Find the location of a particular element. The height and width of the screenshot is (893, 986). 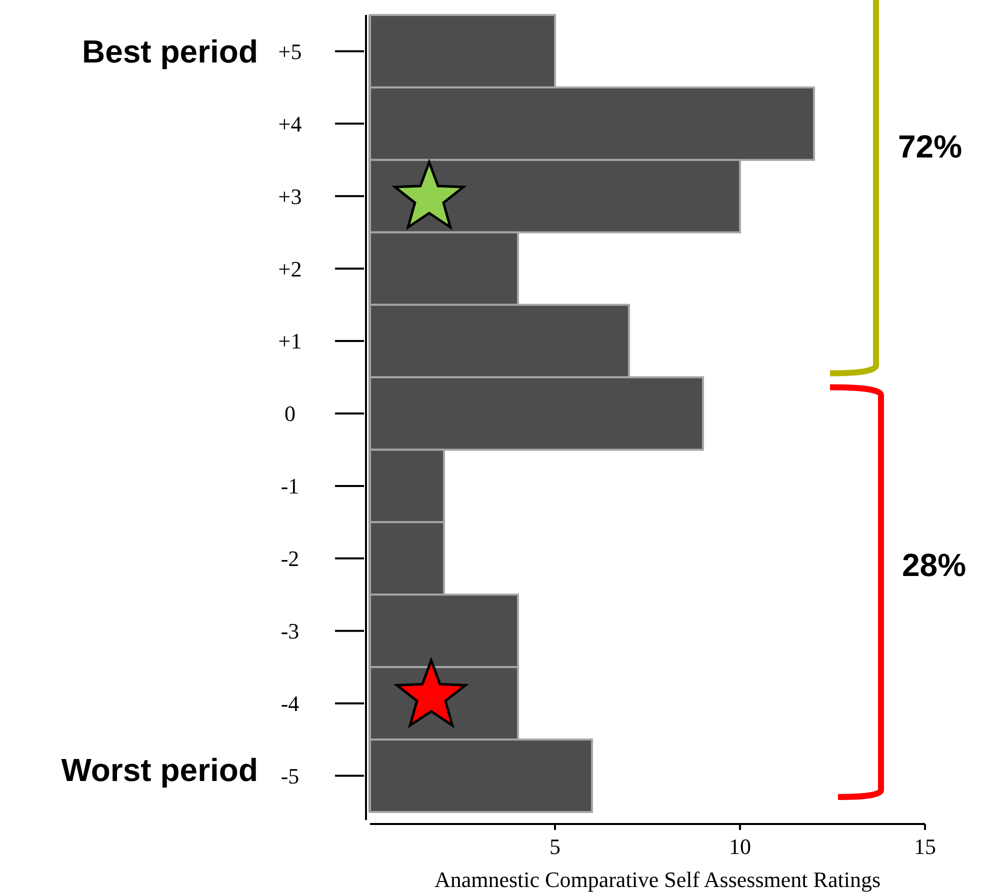

y-tick-label: -4 is located at coordinates (290, 703).